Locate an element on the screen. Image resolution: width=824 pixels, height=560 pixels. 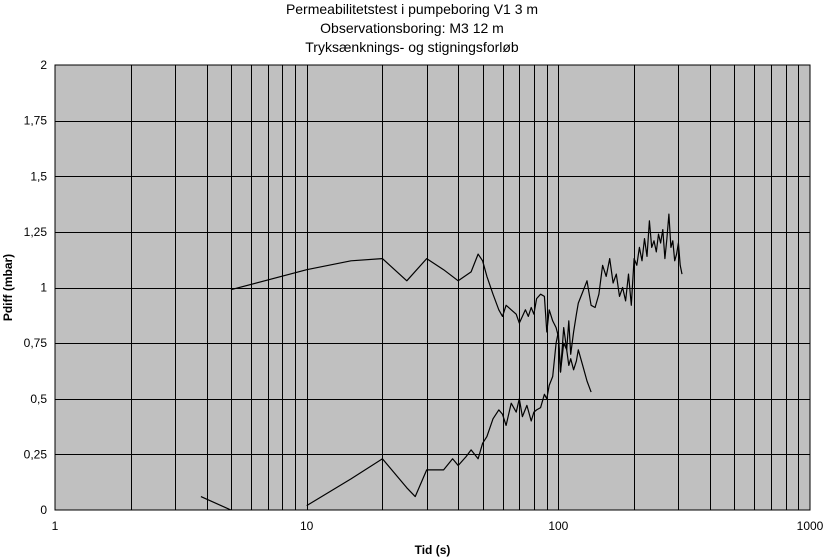
chart-title-line-3: Tryksænknings- og stigningsforløb is located at coordinates (412, 47).